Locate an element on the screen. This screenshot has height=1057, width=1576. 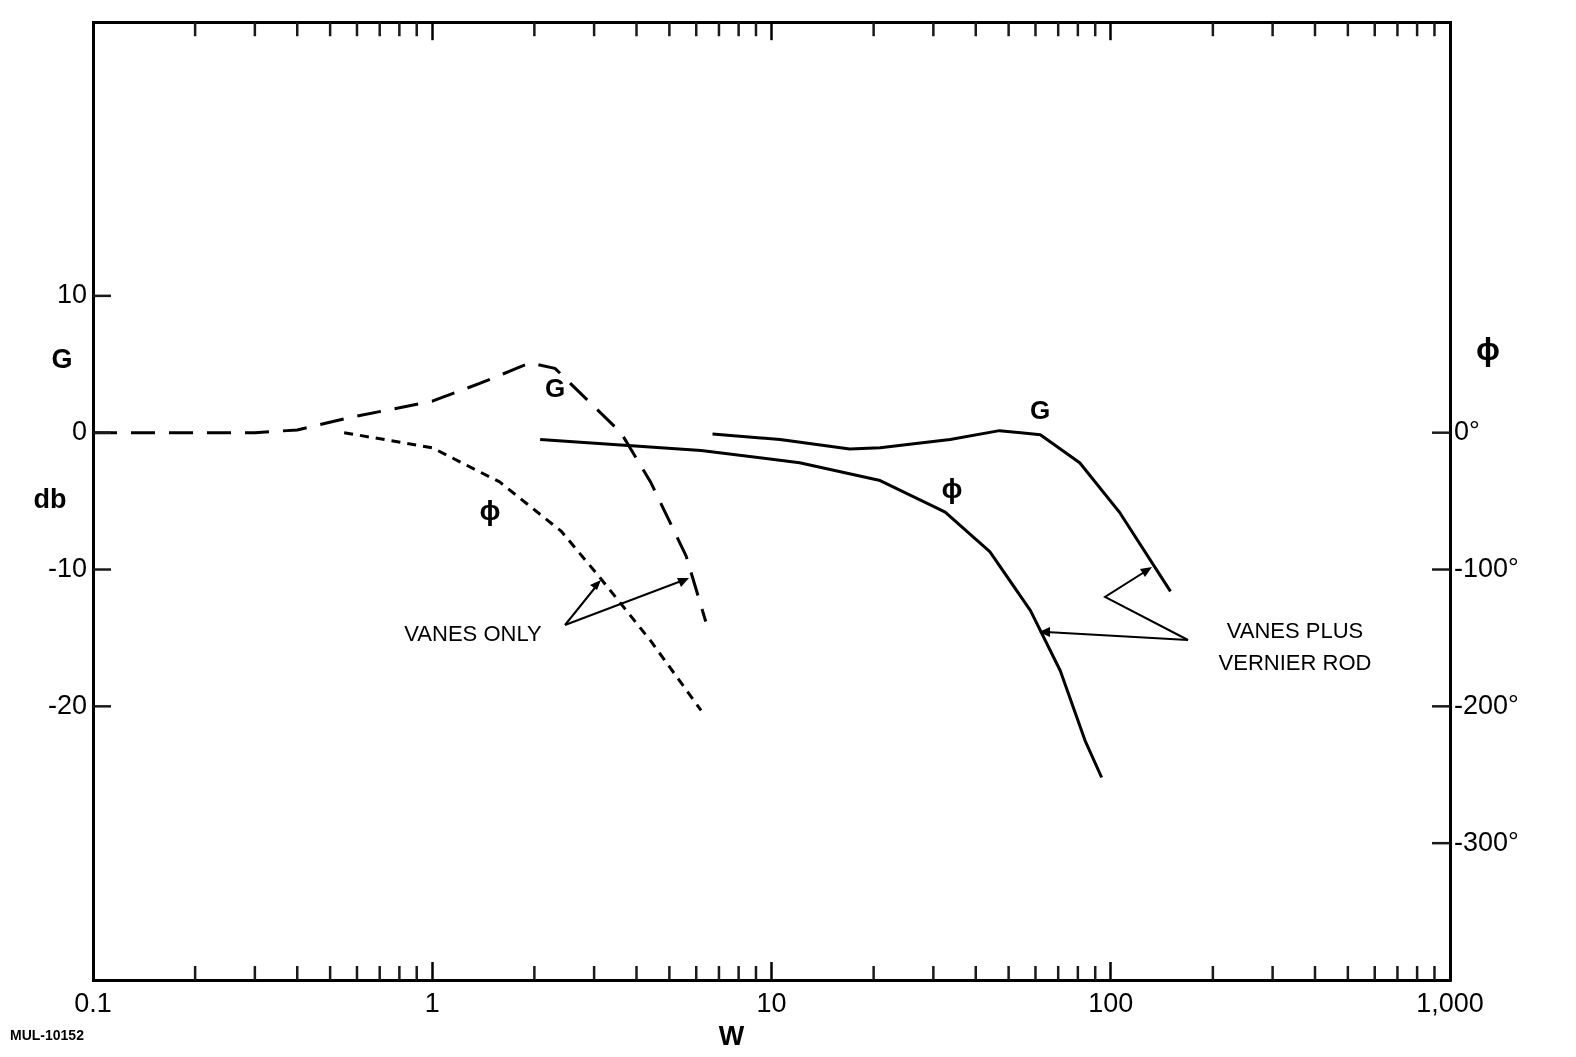
y2-tick-label: -300° is located at coordinates (1486, 841).